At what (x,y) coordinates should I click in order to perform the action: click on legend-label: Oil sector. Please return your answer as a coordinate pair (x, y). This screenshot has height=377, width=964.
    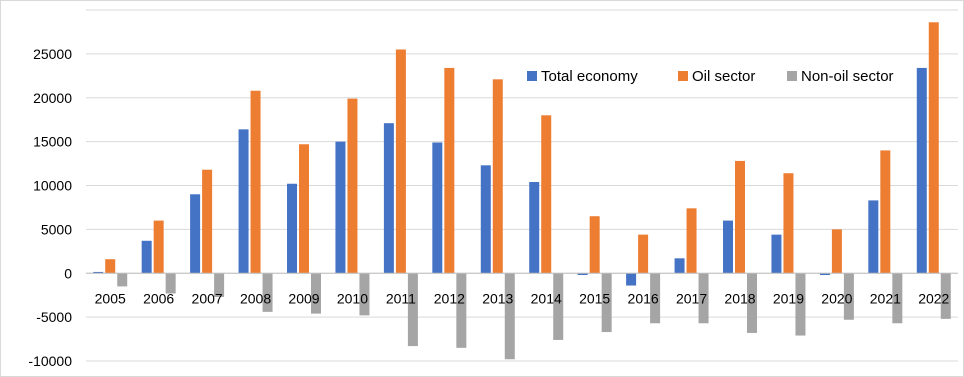
    Looking at the image, I should click on (723, 76).